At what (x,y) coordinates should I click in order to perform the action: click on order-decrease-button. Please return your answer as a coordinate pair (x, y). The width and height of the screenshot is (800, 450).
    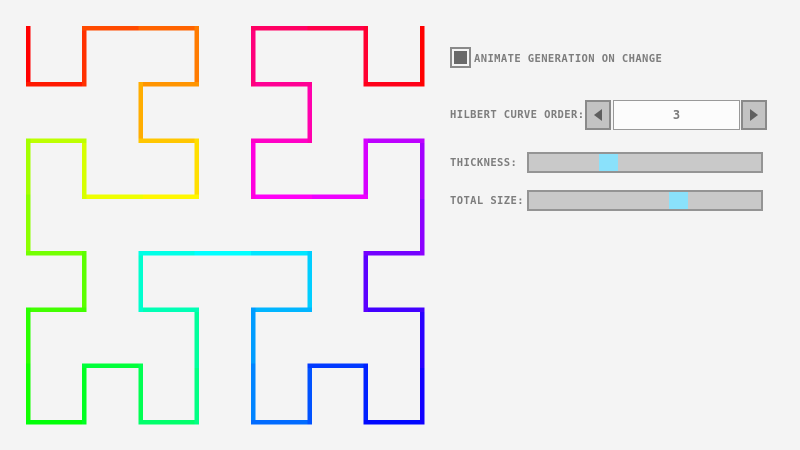
    Looking at the image, I should click on (598, 115).